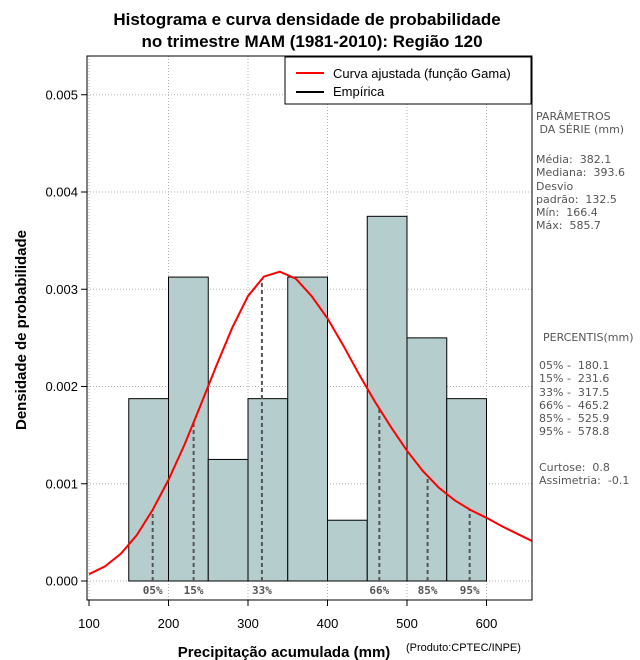 The height and width of the screenshot is (660, 640). What do you see at coordinates (588, 337) in the screenshot?
I see `percentis-title: PERCENTIS(mm)` at bounding box center [588, 337].